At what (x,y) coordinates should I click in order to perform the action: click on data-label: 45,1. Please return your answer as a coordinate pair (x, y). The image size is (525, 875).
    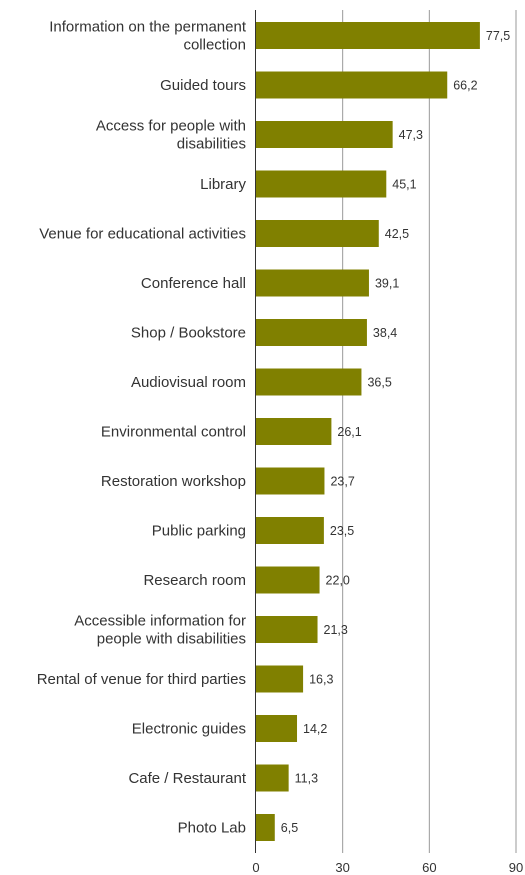
    Looking at the image, I should click on (404, 185).